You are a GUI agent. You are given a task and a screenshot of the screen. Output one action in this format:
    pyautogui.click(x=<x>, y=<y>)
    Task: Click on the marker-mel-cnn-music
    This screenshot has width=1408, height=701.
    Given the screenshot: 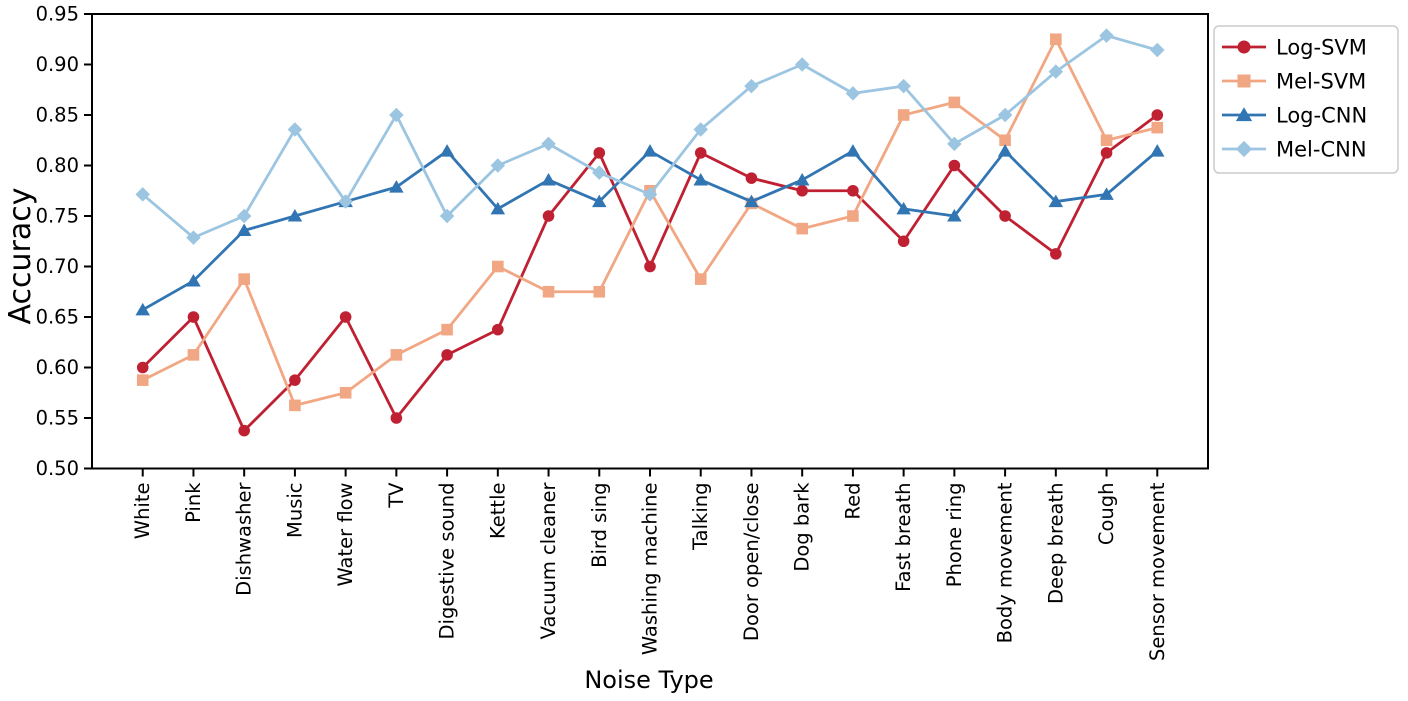 What is the action you would take?
    pyautogui.click(x=295, y=129)
    